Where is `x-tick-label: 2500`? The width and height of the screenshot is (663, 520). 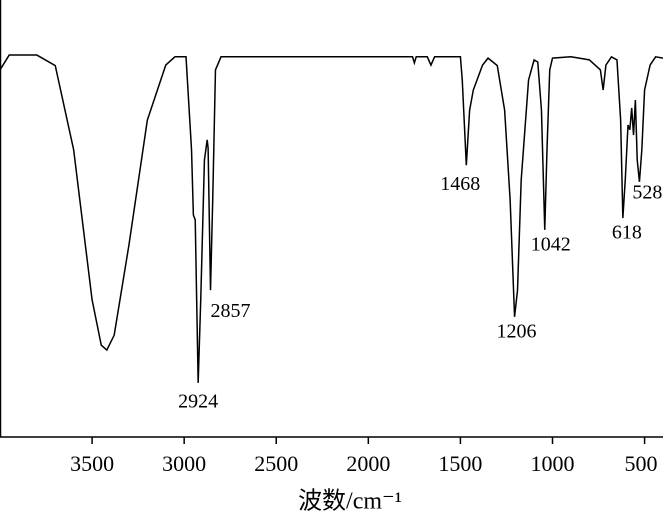
x-tick-label: 2500 is located at coordinates (276, 463).